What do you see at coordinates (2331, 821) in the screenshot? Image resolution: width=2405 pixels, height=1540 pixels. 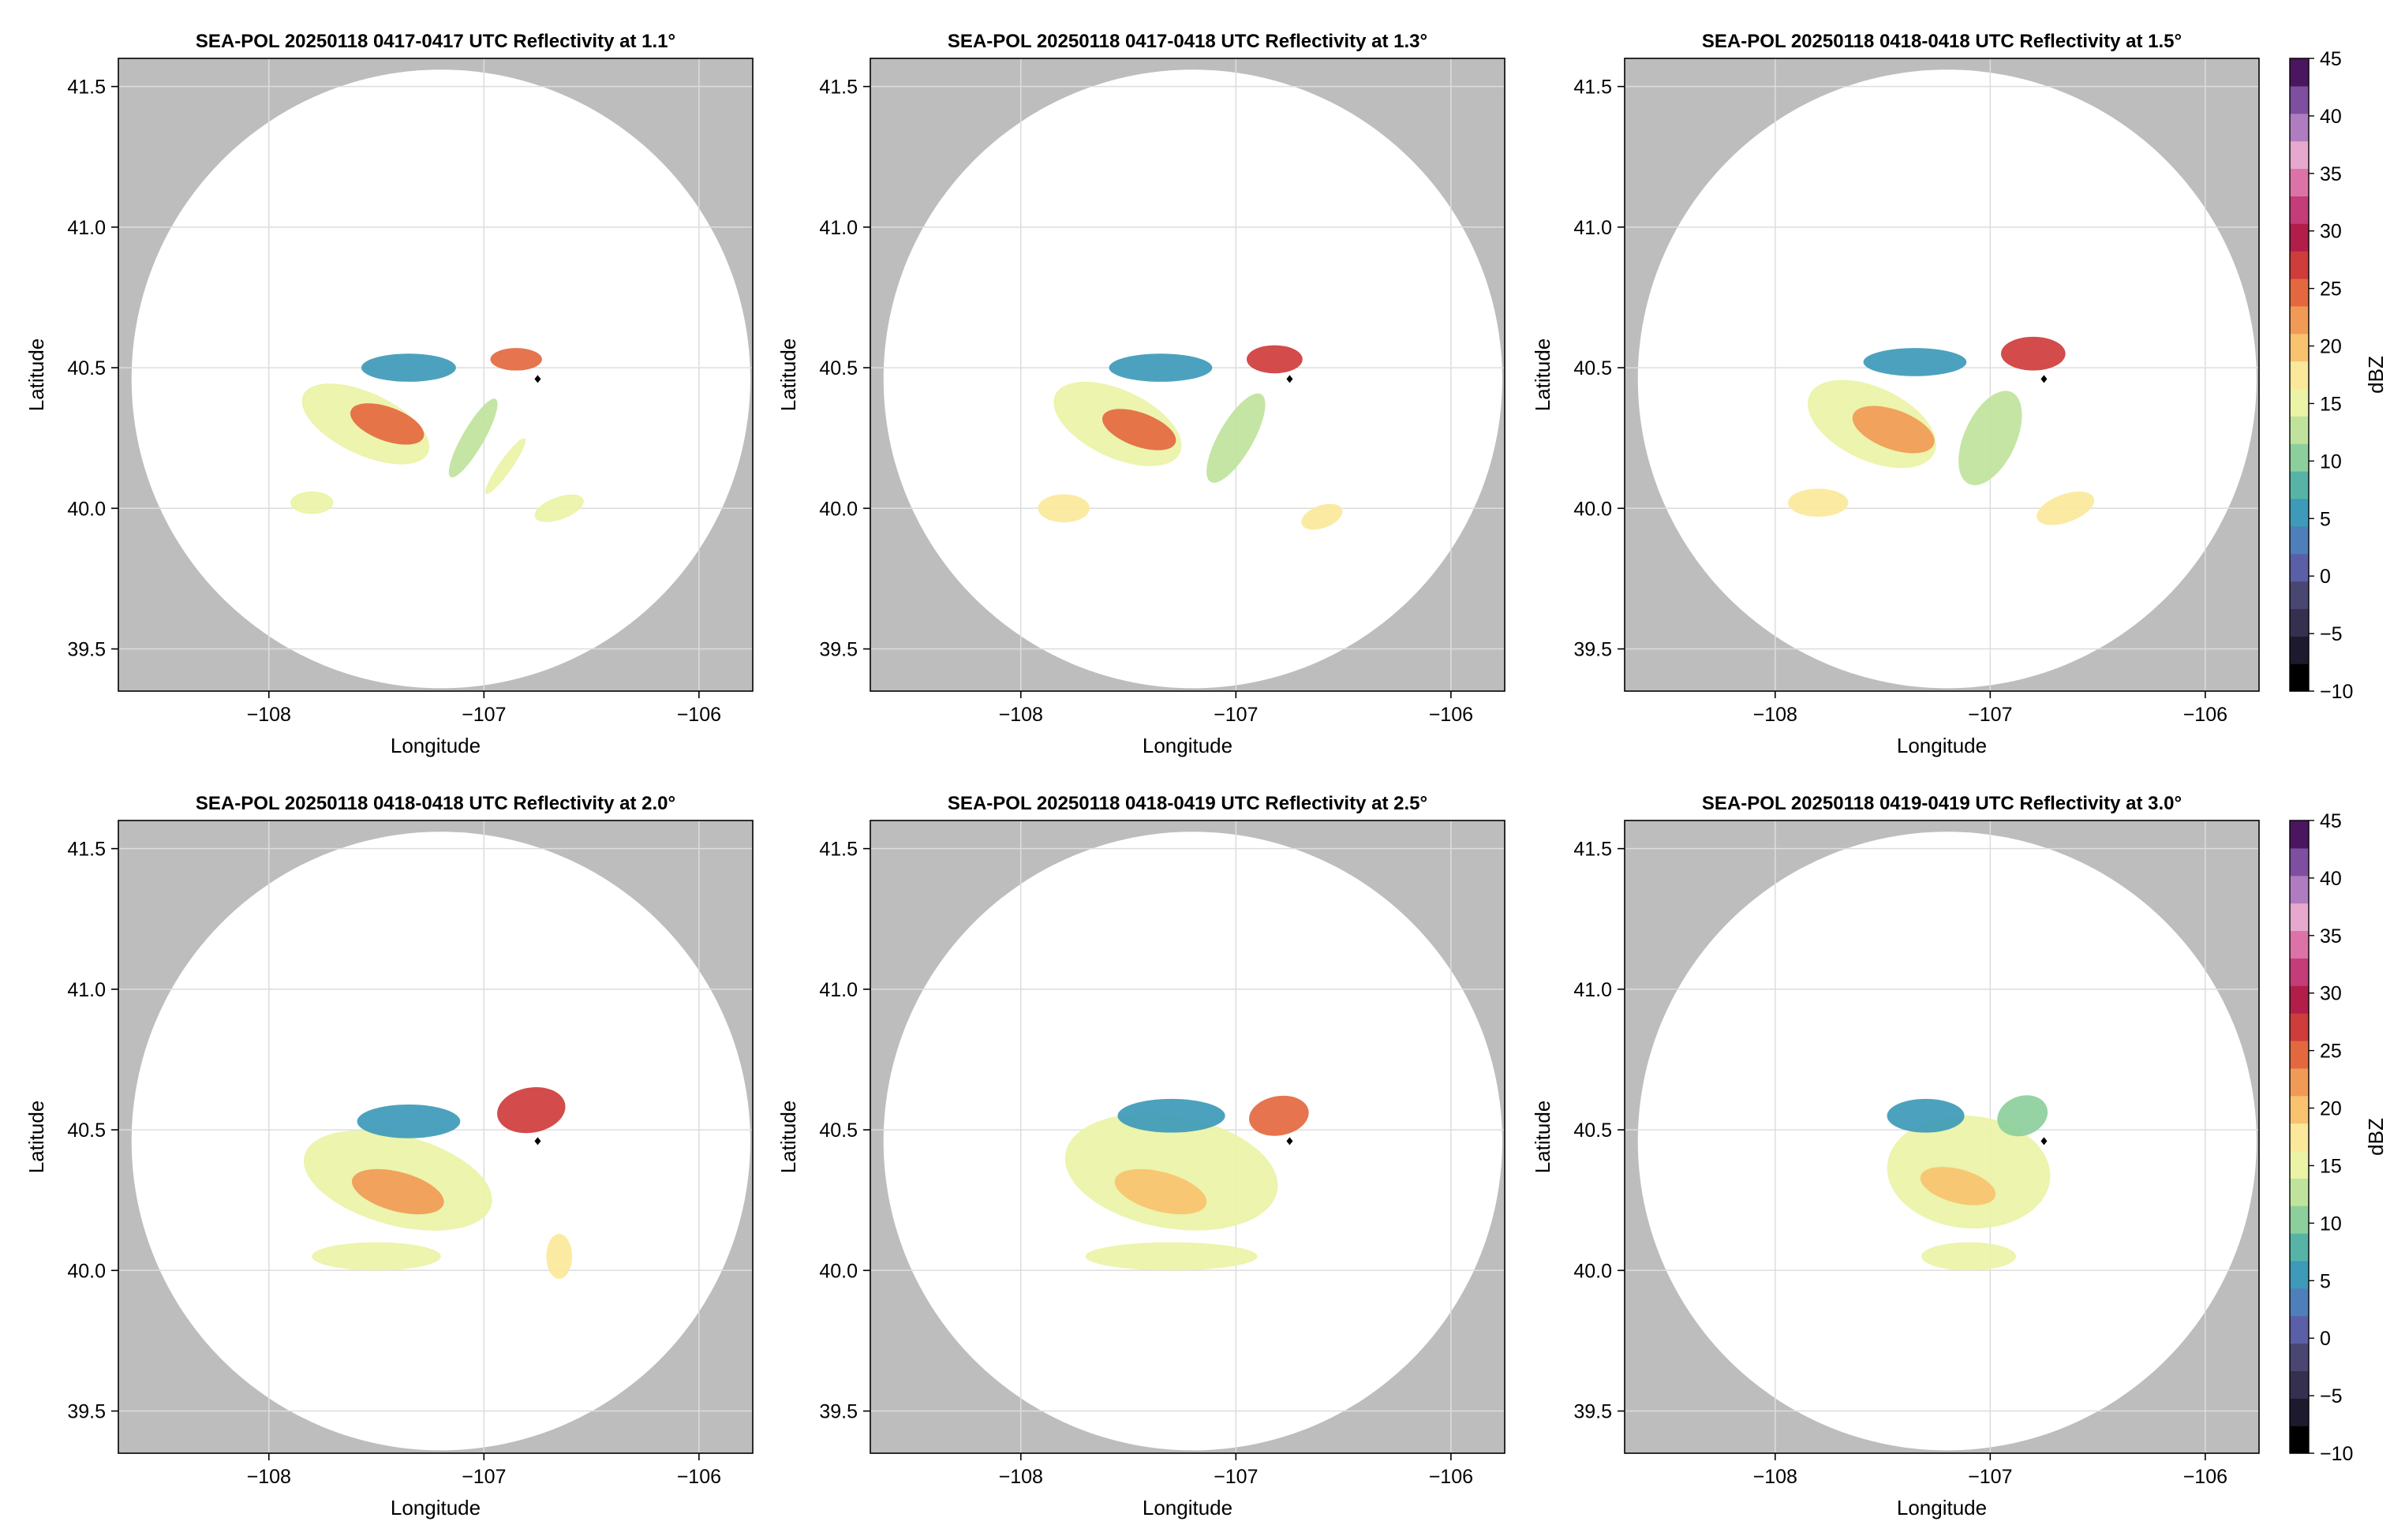 I see `colorbar-tick-label: 45` at bounding box center [2331, 821].